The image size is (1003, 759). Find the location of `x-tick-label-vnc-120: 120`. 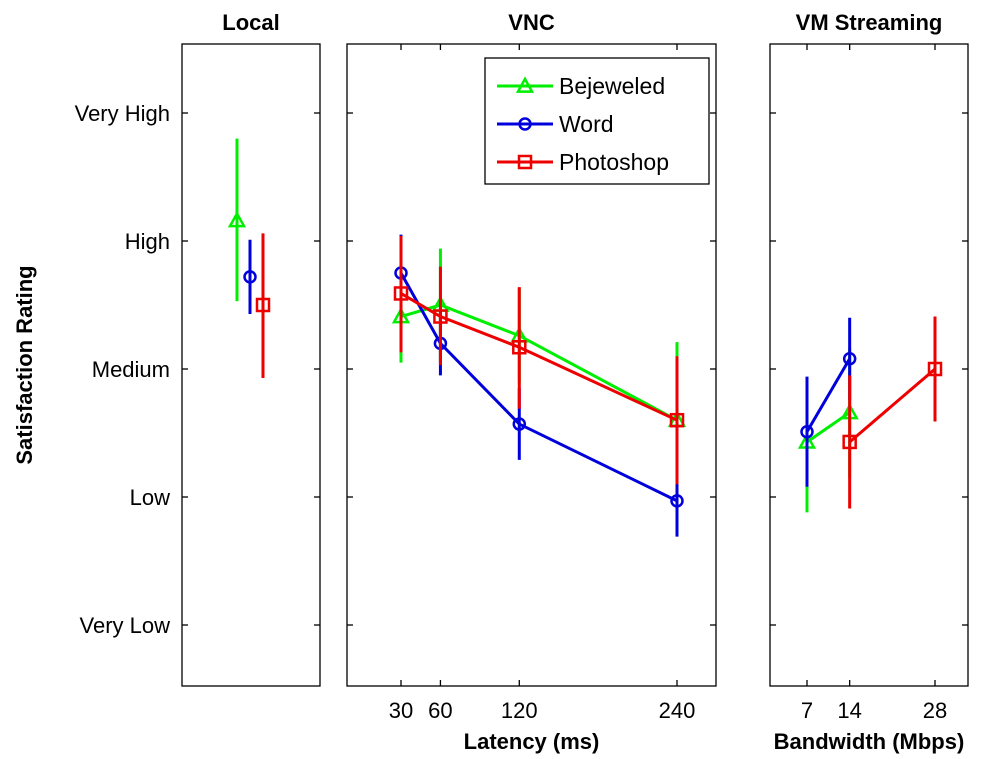

x-tick-label-vnc-120: 120 is located at coordinates (519, 710).